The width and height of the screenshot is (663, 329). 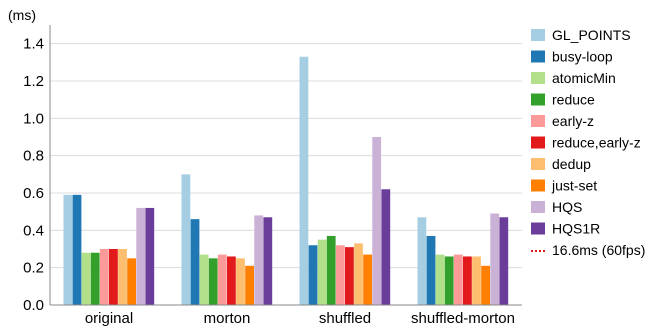 What do you see at coordinates (131, 281) in the screenshot?
I see `bar-just-set-original` at bounding box center [131, 281].